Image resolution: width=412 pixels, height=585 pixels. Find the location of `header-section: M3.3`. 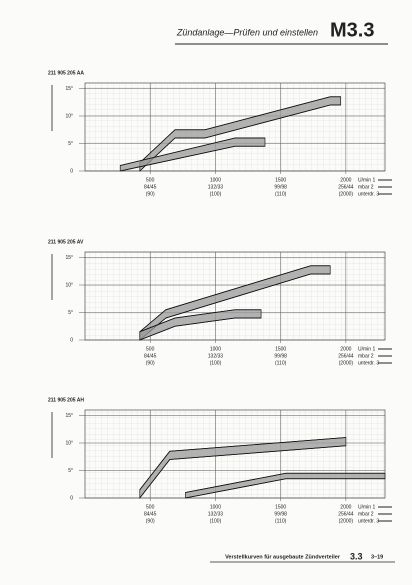

header-section: M3.3 is located at coordinates (352, 30).